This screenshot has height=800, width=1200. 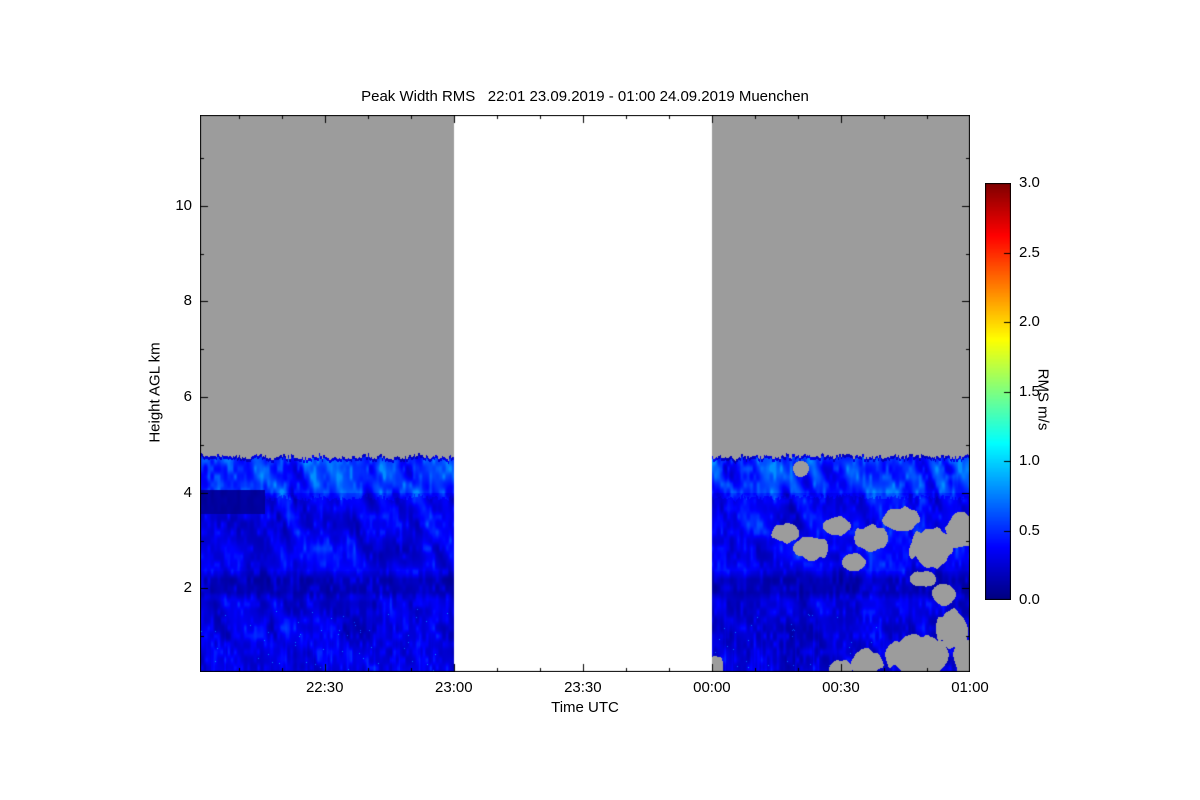 I want to click on x-tick-label-3: 00:00, so click(x=712, y=687).